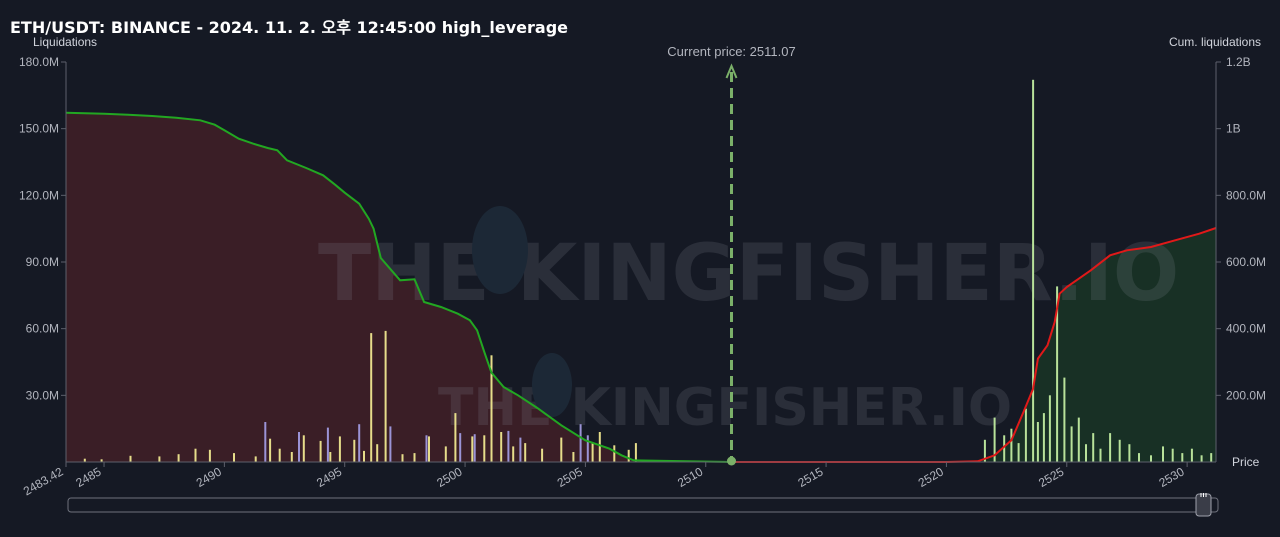 Image resolution: width=1280 pixels, height=537 pixels. Describe the element at coordinates (1203, 505) in the screenshot. I see `scrollbar-handle` at that location.